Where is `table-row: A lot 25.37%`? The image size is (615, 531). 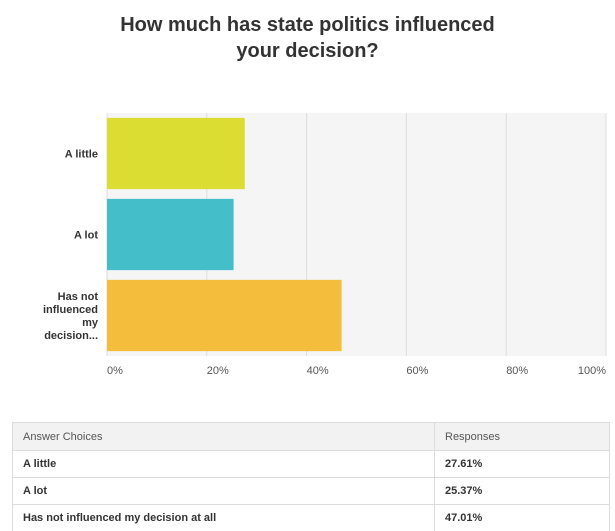
table-row: A lot 25.37% is located at coordinates (311, 491).